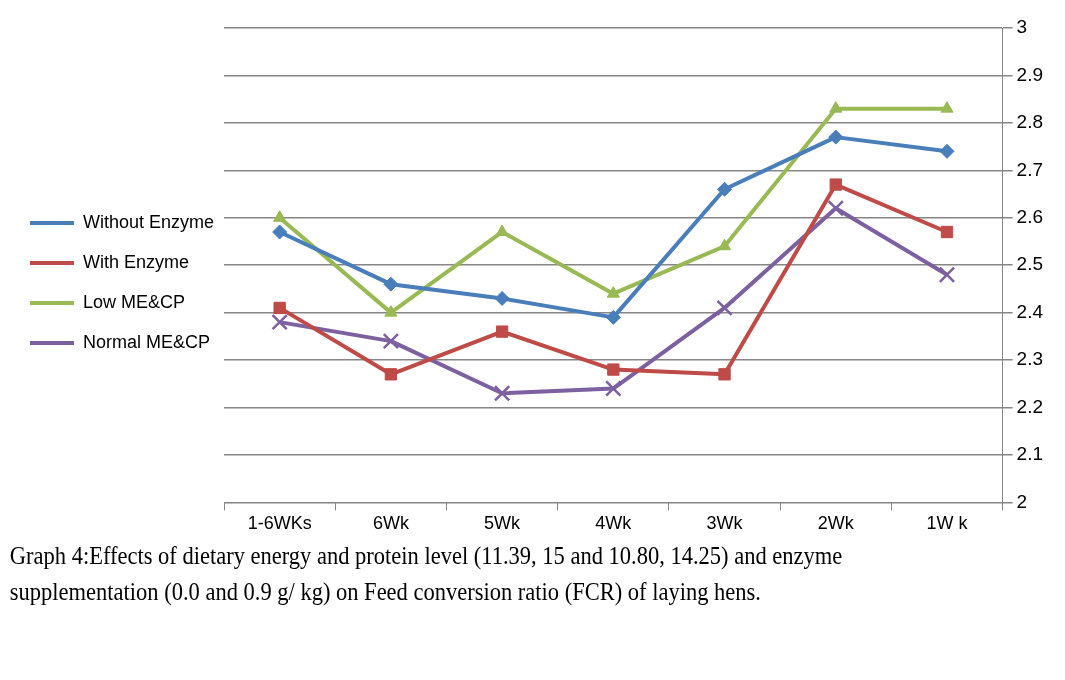  I want to click on x-tick-label: 1-6WKs, so click(279, 523).